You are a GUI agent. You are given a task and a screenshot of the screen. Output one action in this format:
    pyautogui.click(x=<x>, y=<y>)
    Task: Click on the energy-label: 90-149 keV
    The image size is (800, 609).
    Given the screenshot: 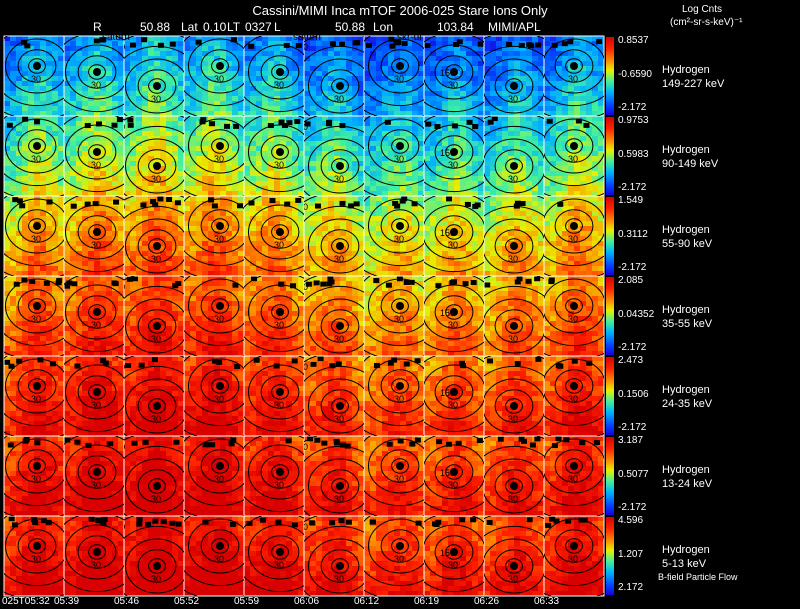 What is the action you would take?
    pyautogui.click(x=690, y=164)
    